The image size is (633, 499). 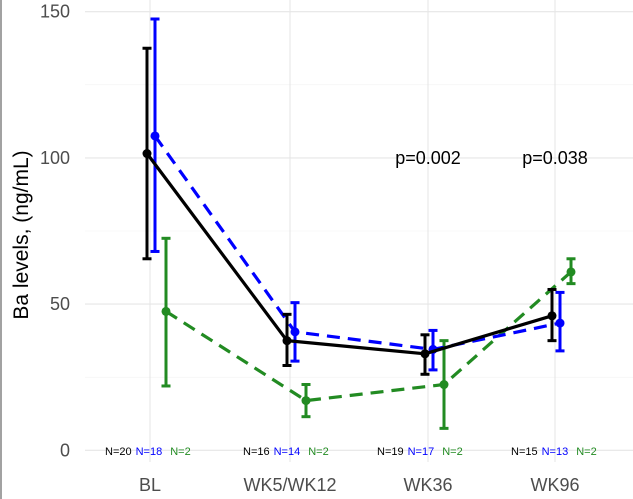 What do you see at coordinates (150, 485) in the screenshot?
I see `x-tick-label: BL` at bounding box center [150, 485].